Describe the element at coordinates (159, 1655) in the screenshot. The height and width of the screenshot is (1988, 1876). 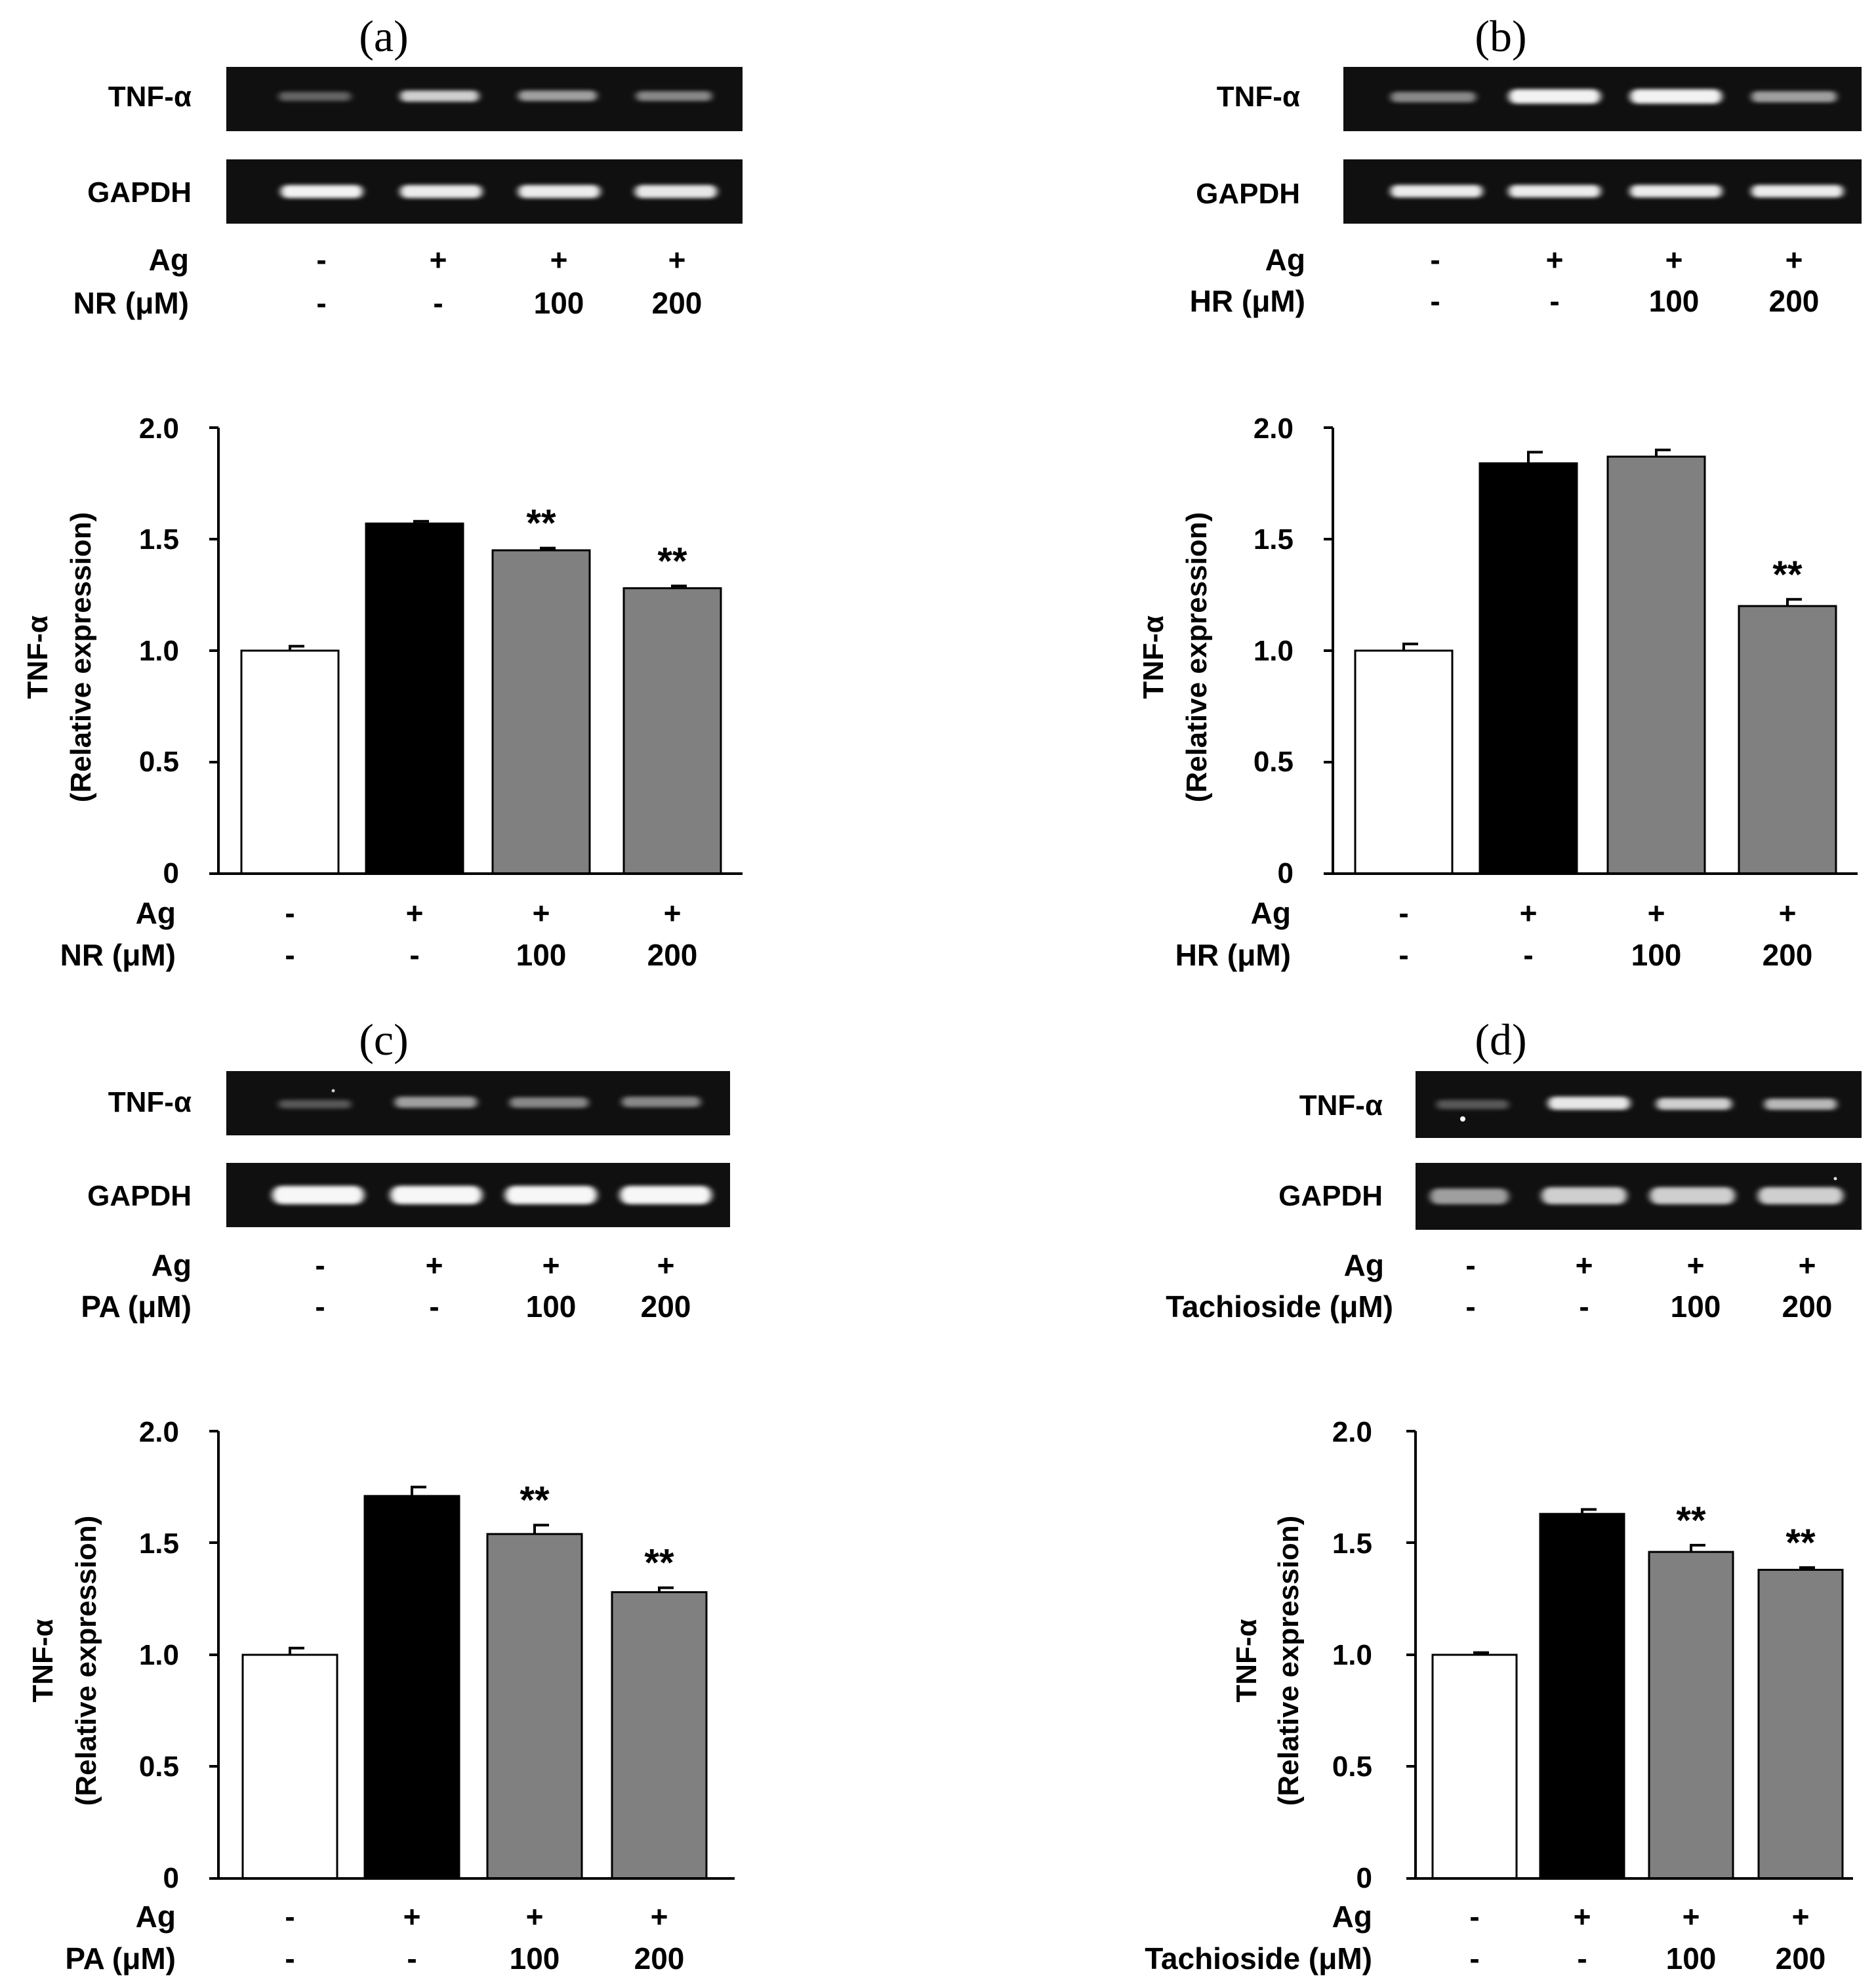
I see `panel-c-yticks: 0 0.5 1.0 1.5 2.0` at that location.